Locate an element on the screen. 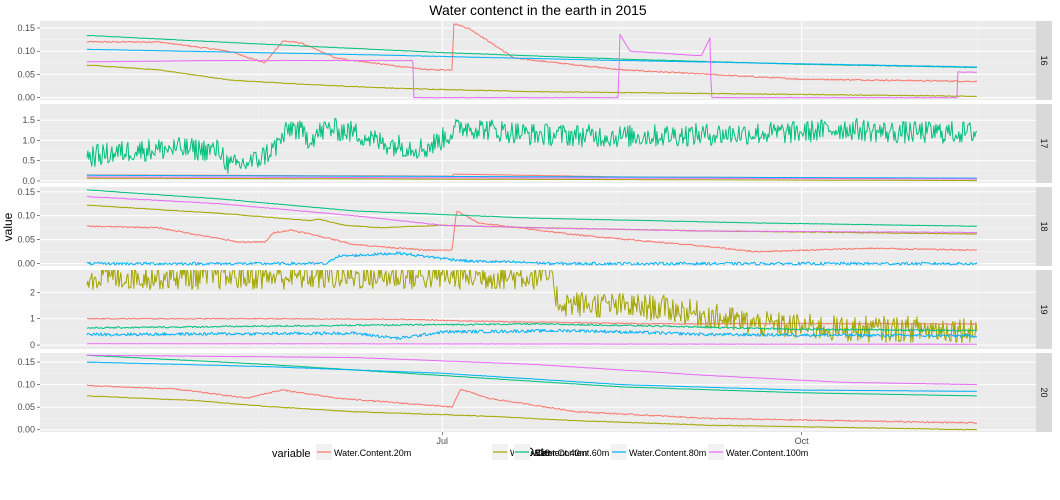  y-tick-label: 1 is located at coordinates (32, 319).